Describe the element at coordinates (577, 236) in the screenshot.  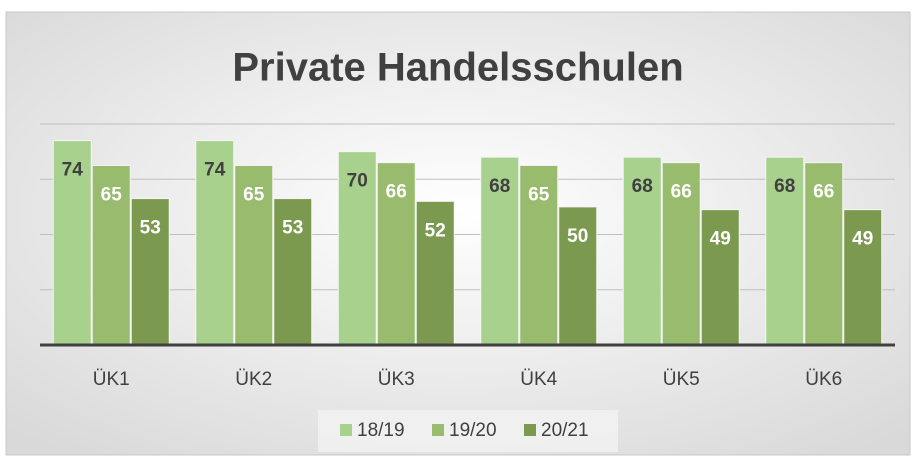
I see `data-label: 50` at that location.